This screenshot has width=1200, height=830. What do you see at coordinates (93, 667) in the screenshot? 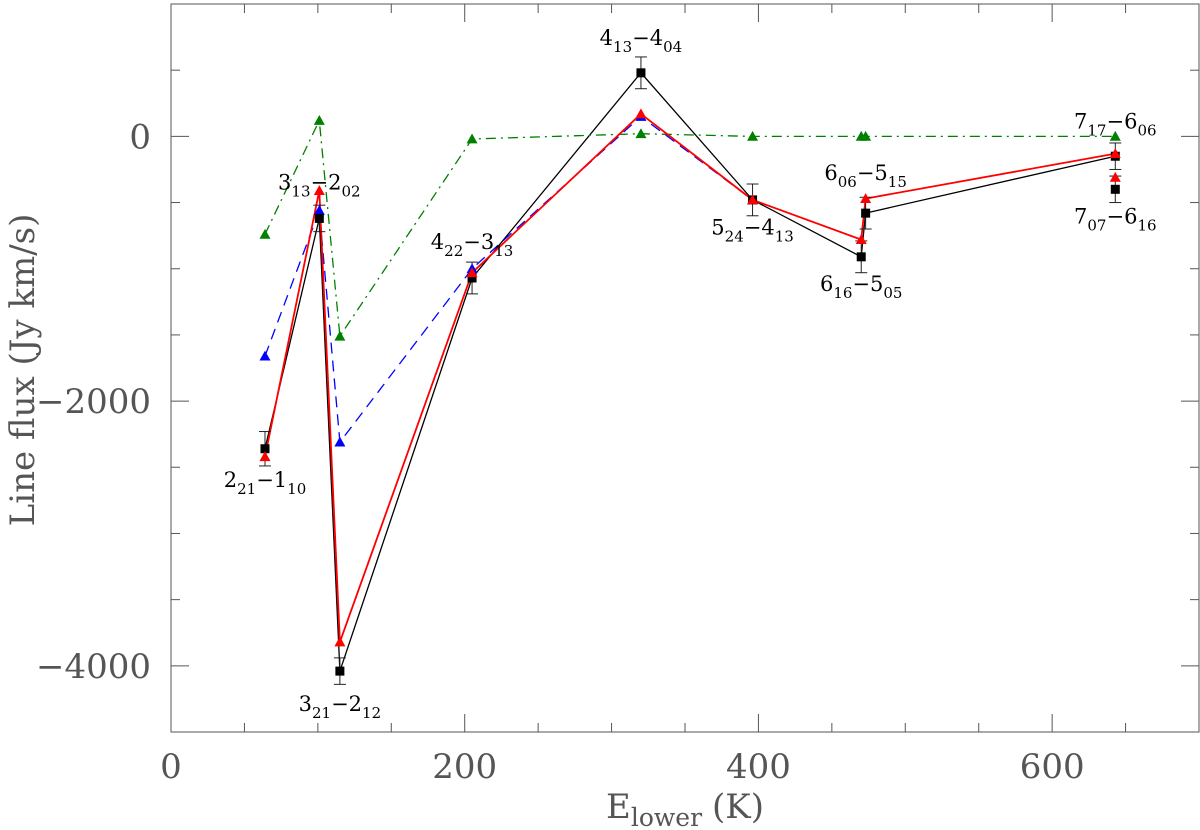
I see `y-tick-label: −4000` at bounding box center [93, 667].